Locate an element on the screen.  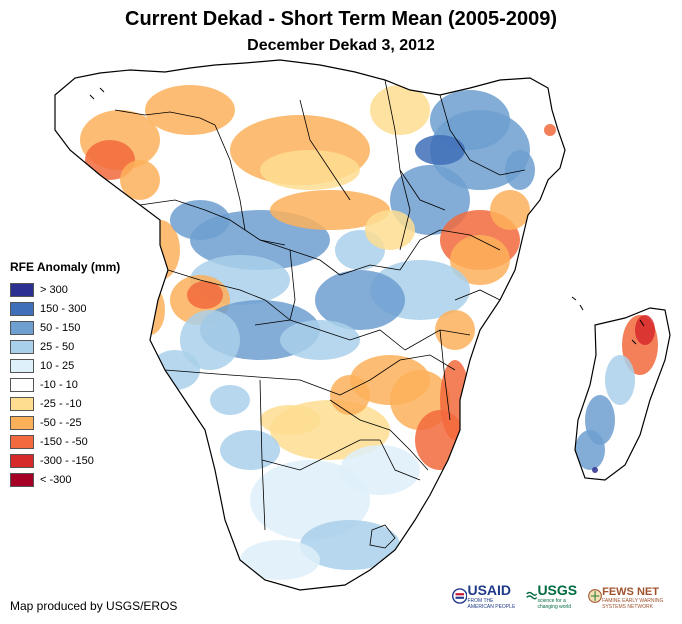
legend-row: > 300 is located at coordinates (65, 289).